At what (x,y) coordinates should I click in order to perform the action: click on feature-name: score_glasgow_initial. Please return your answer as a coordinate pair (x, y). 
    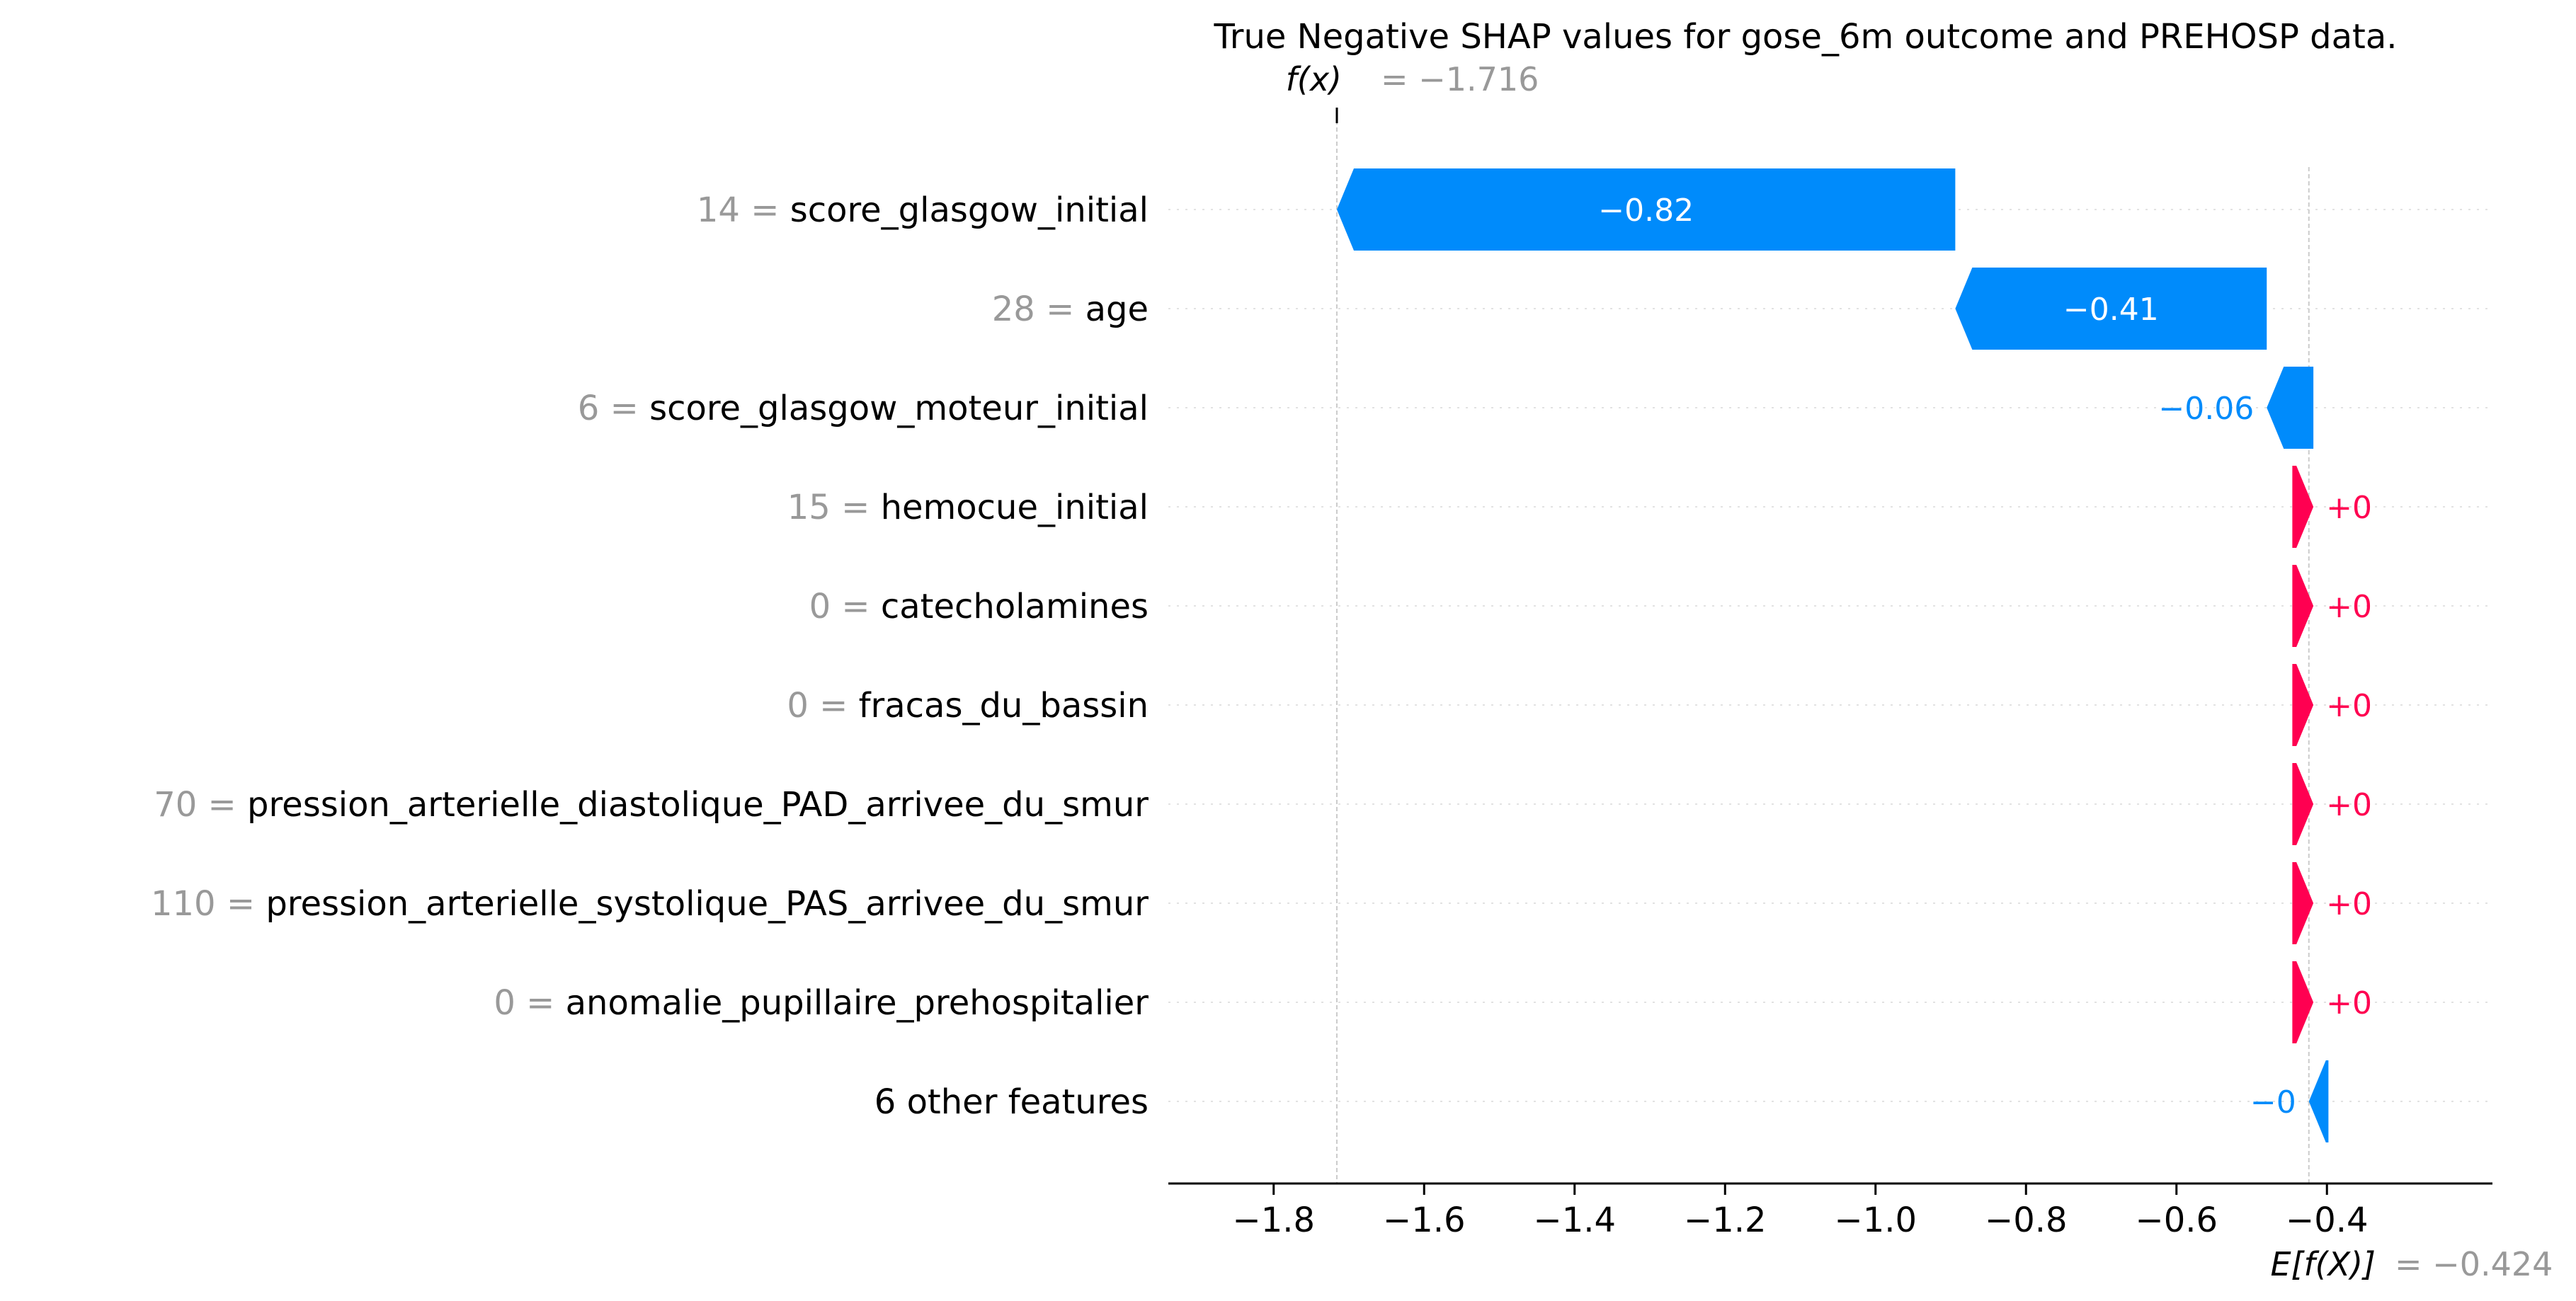
    Looking at the image, I should click on (969, 210).